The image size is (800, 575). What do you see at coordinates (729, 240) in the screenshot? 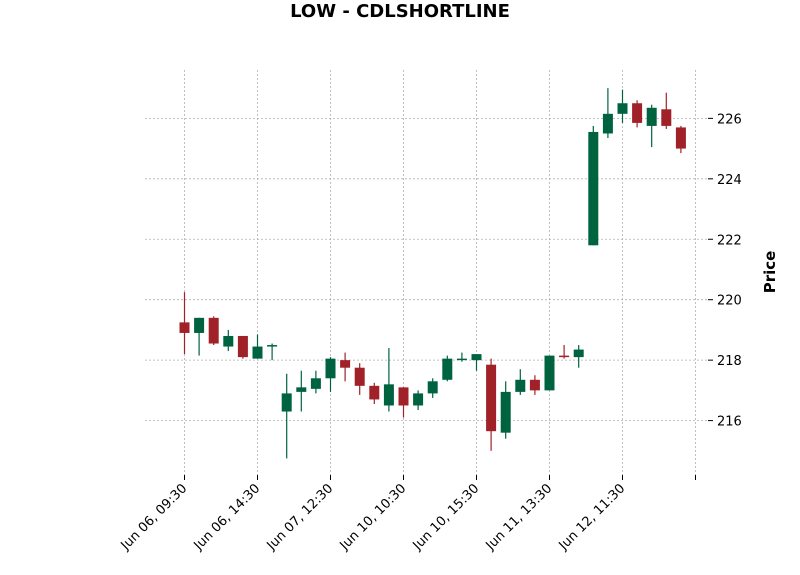
I see `y-tick-label: 222` at bounding box center [729, 240].